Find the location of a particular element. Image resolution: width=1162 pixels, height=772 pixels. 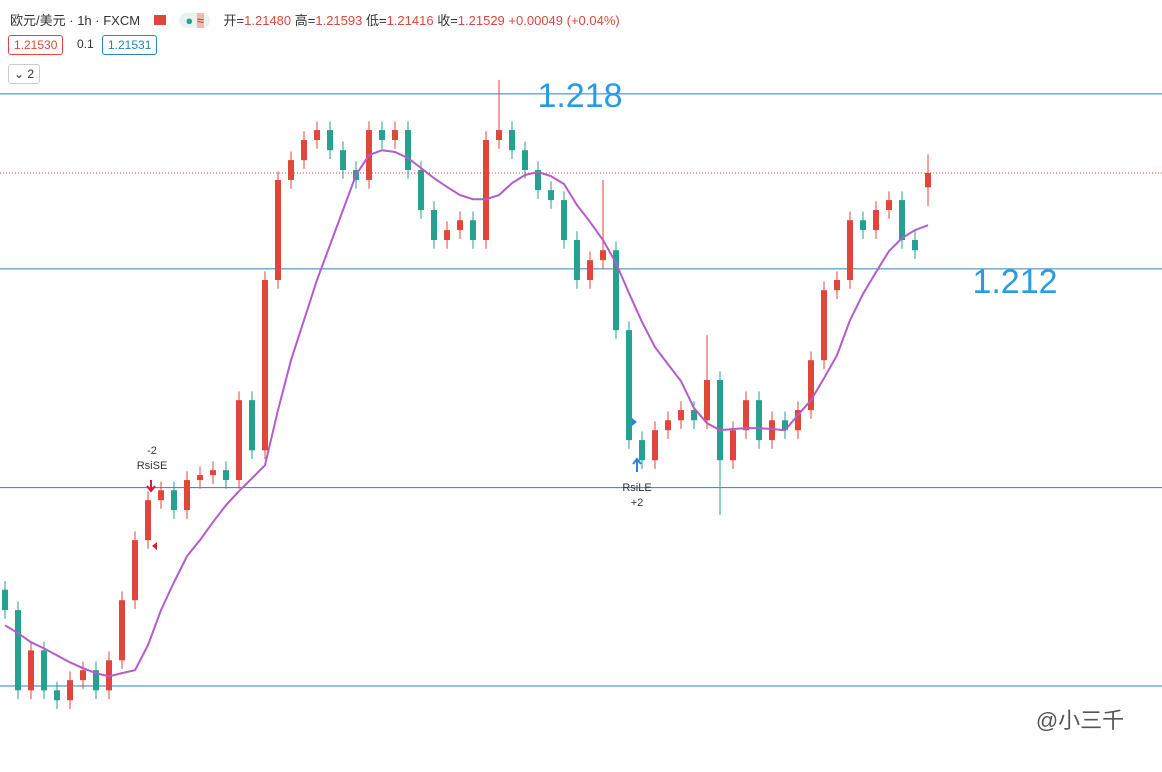

high: 1.21593 is located at coordinates (339, 20).